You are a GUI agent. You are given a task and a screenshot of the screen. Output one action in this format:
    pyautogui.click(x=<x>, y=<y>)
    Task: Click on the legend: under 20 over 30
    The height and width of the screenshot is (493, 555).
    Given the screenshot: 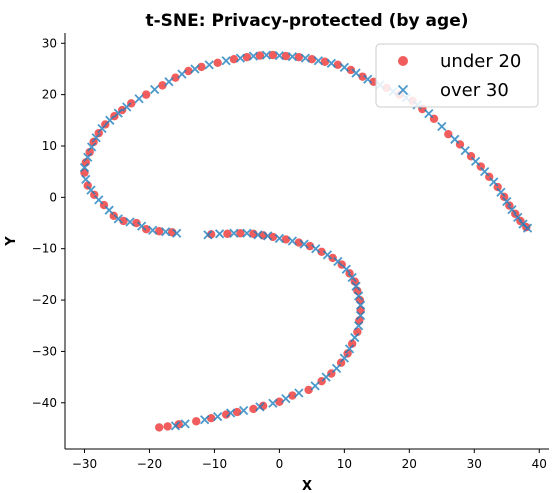 What is the action you would take?
    pyautogui.click(x=457, y=75)
    